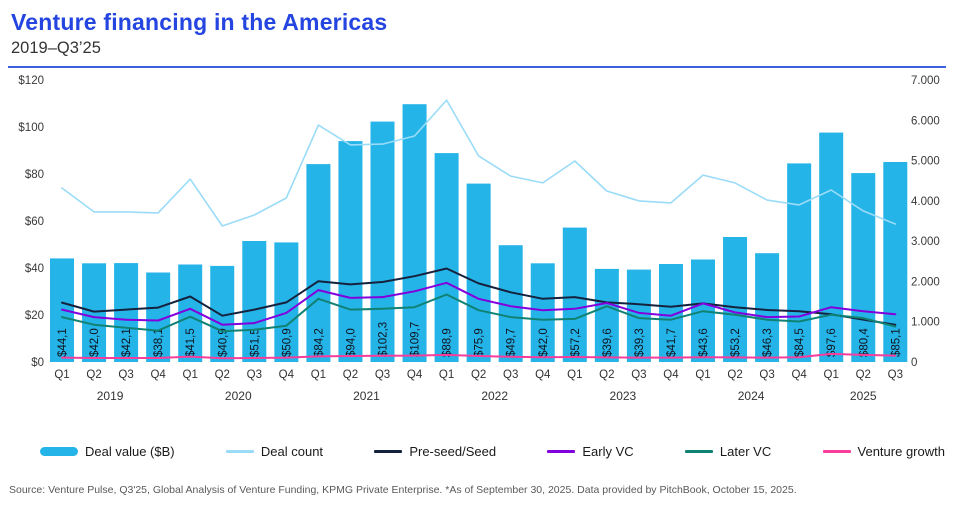 This screenshot has height=515, width=963. Describe the element at coordinates (34, 175) in the screenshot. I see `left-axis-tick: $80` at that location.